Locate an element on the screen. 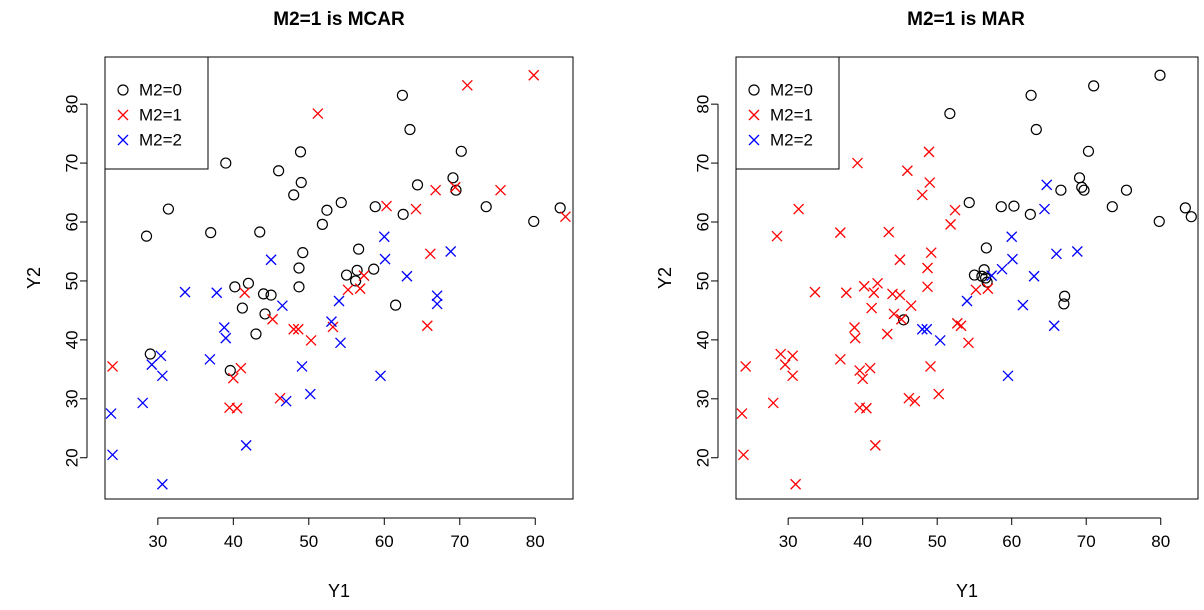 The image size is (1204, 610). y-tick-label: 70 is located at coordinates (72, 163).